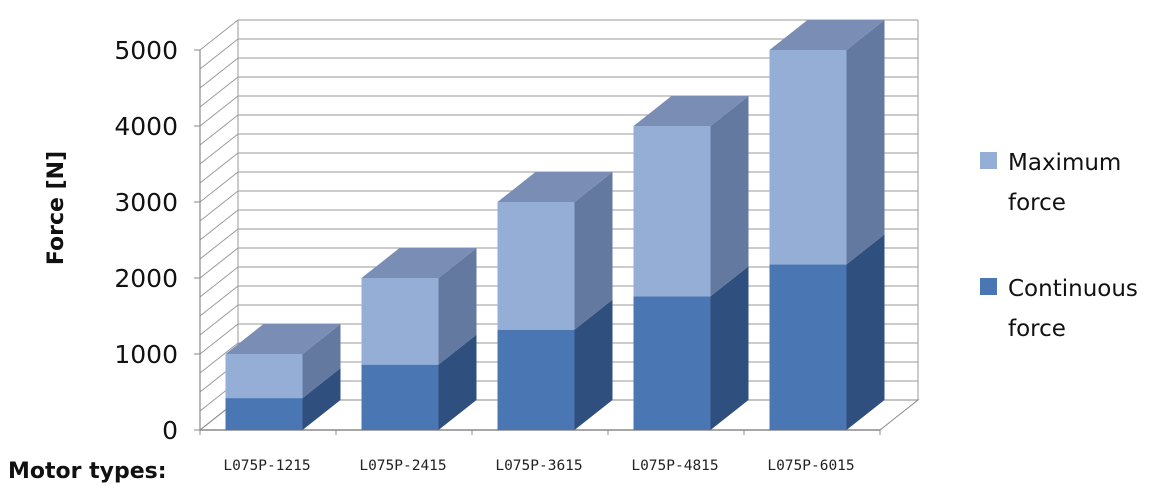 The image size is (1174, 488). Describe the element at coordinates (810, 466) in the screenshot. I see `x-tick-label: L075P-6015` at that location.